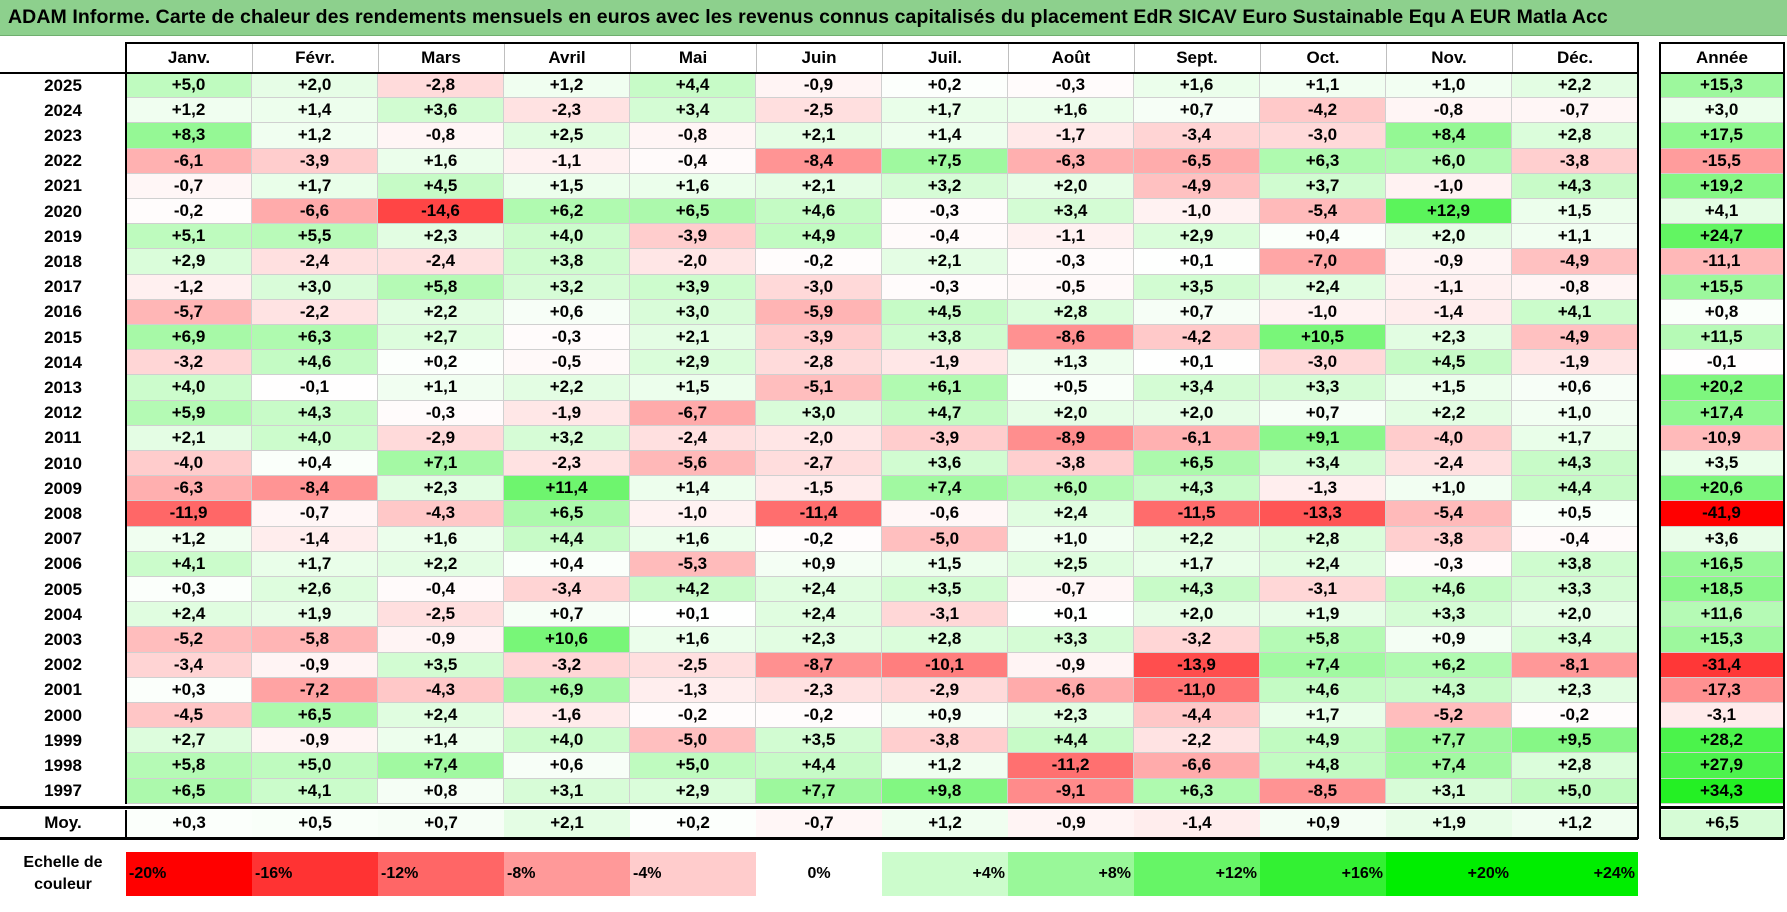  What do you see at coordinates (1071, 363) in the screenshot?
I see `month-cell: +1,3` at bounding box center [1071, 363].